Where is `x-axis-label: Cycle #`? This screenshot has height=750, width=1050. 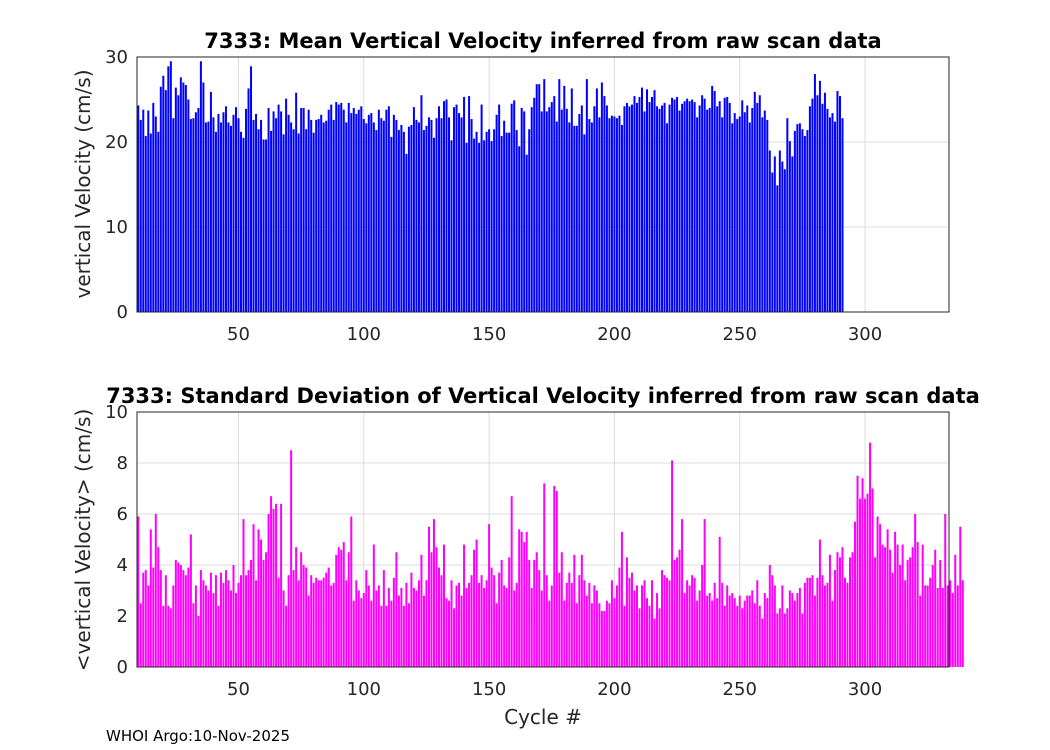
x-axis-label: Cycle # is located at coordinates (543, 717).